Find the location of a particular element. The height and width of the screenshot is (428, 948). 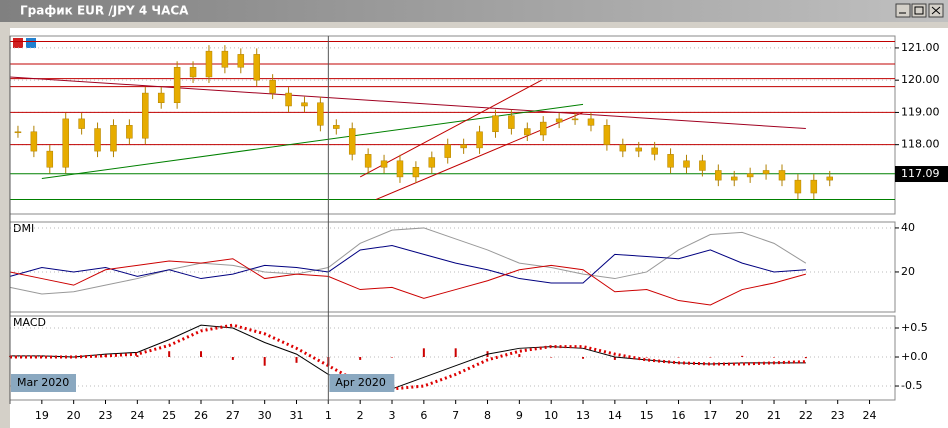

period-label: Apr 2020 is located at coordinates (360, 382).